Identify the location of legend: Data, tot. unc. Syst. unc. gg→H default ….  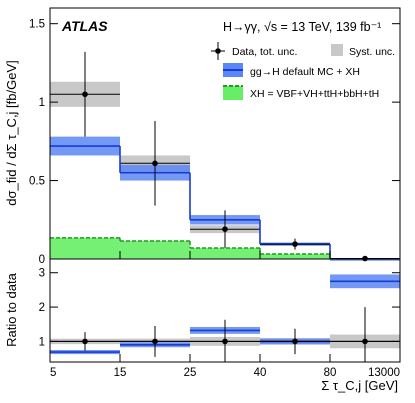
(303, 71).